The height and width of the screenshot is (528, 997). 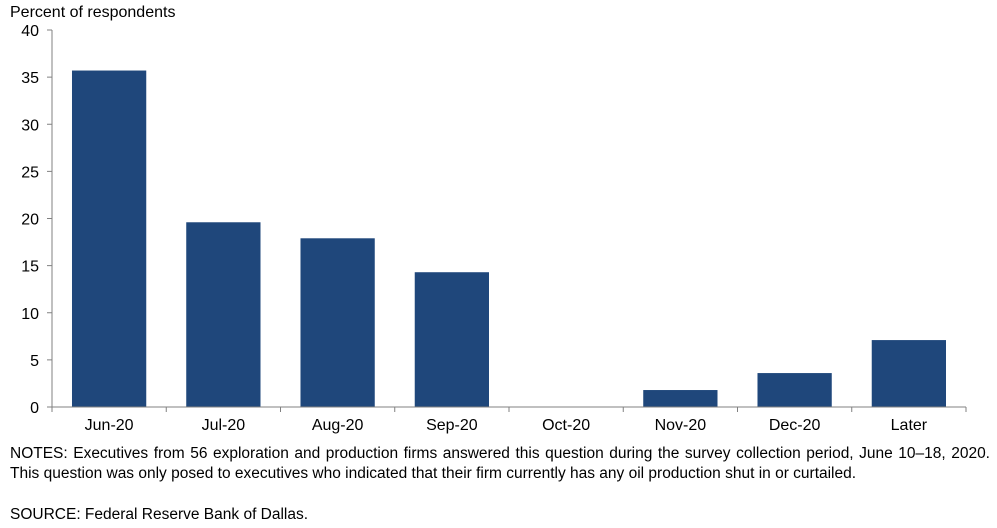 What do you see at coordinates (681, 425) in the screenshot?
I see `x-tick-label: Nov-20` at bounding box center [681, 425].